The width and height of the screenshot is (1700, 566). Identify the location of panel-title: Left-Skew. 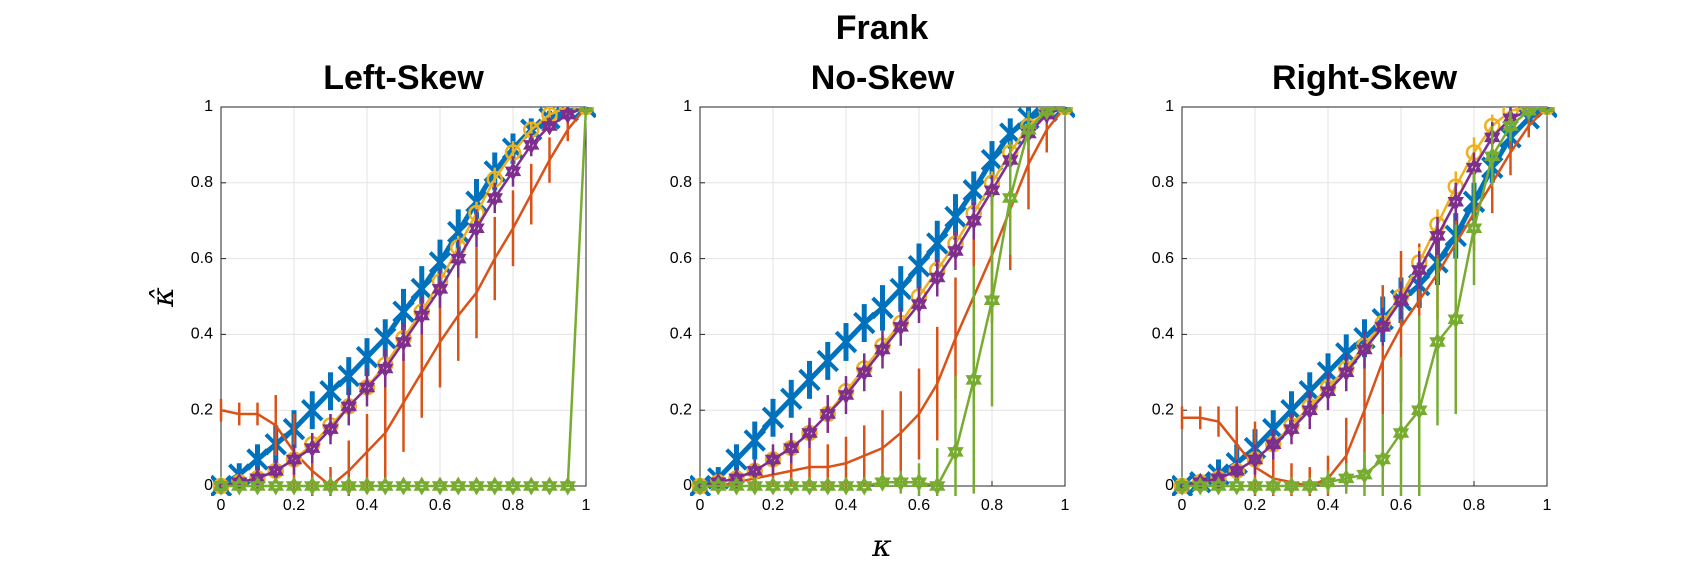
(403, 78).